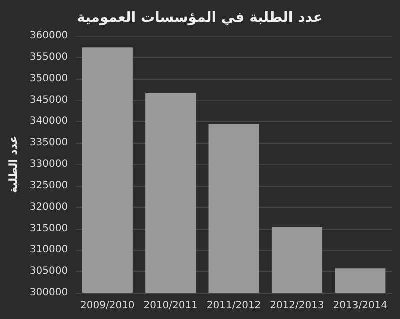 The width and height of the screenshot is (400, 319). Describe the element at coordinates (297, 306) in the screenshot. I see `x-tick-label: 2012/2013` at that location.